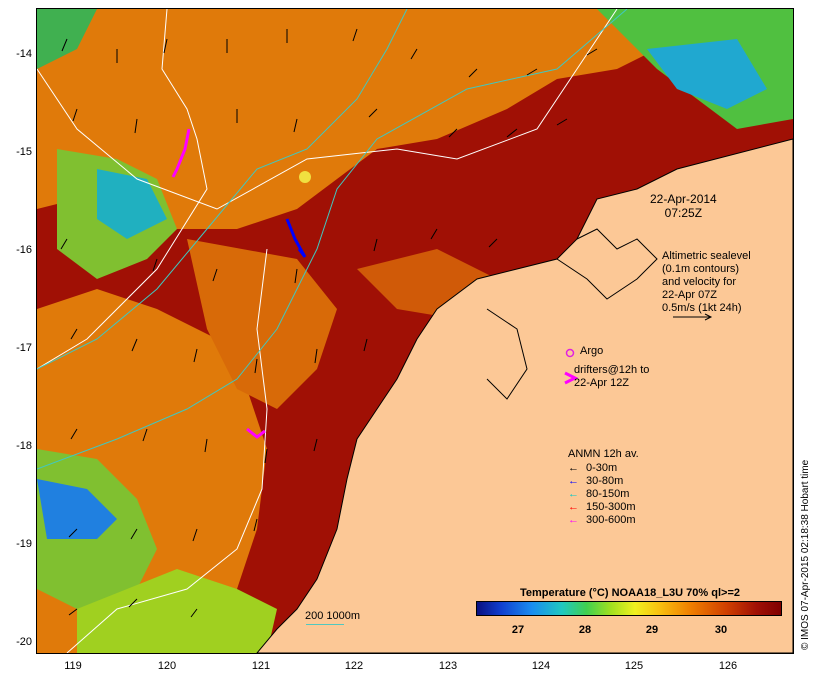 This screenshot has height=680, width=820. I want to click on drifters-line: drifters@12h to, so click(612, 370).